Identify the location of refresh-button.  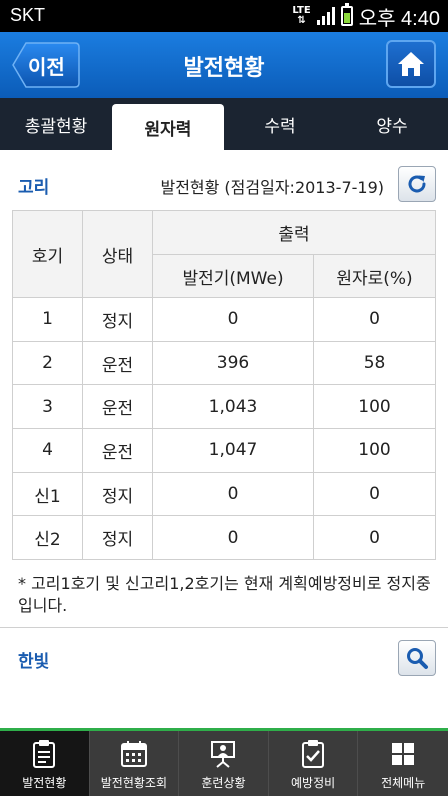
(417, 184).